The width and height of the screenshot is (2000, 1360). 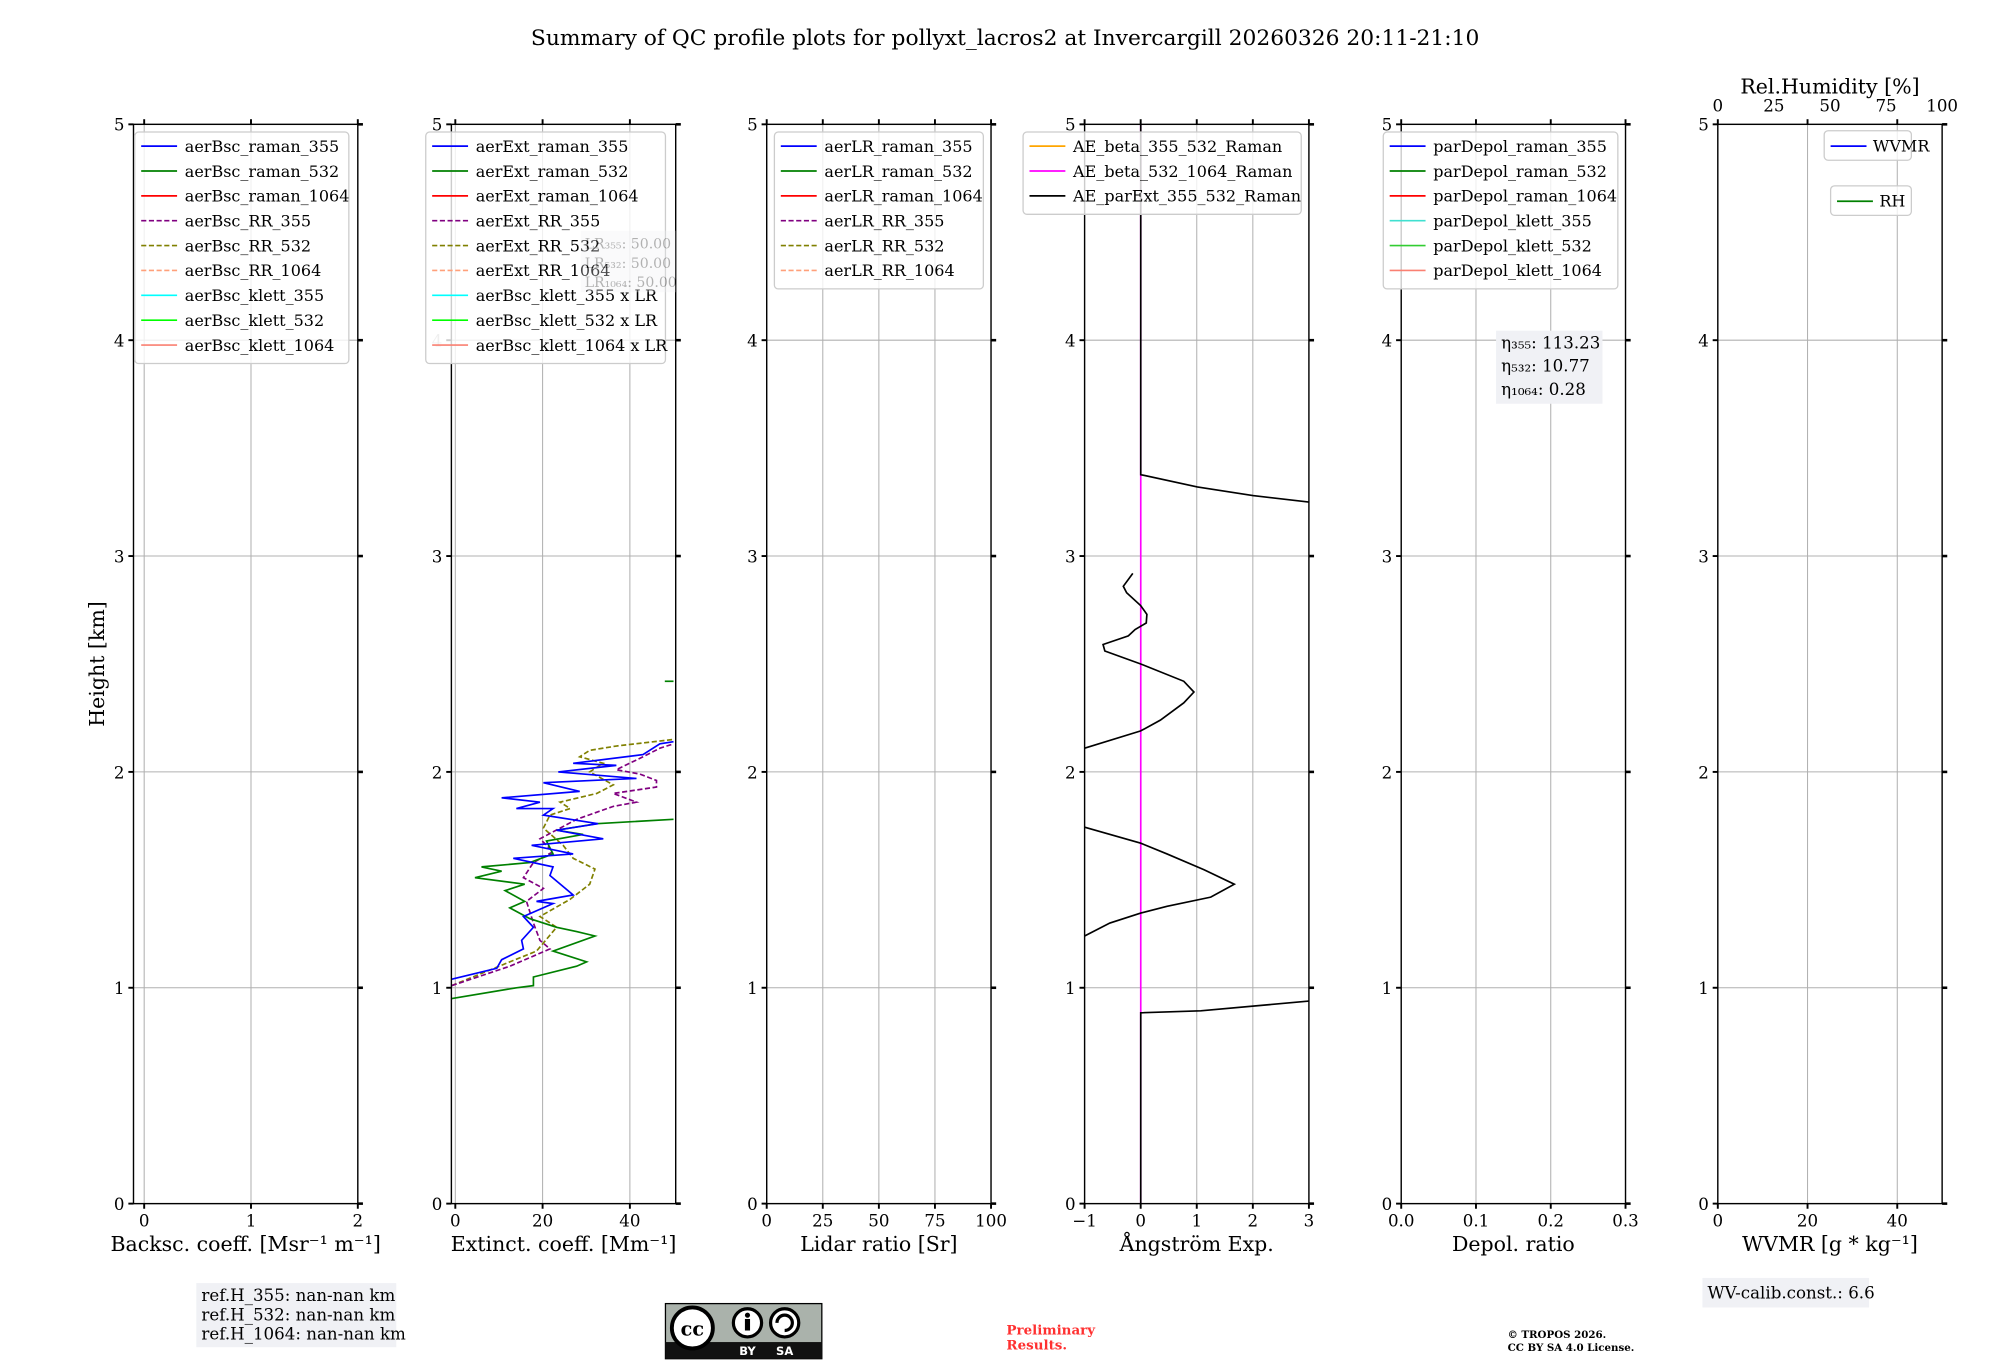 I want to click on legend-label: aerExt_raman_532, so click(x=552, y=171).